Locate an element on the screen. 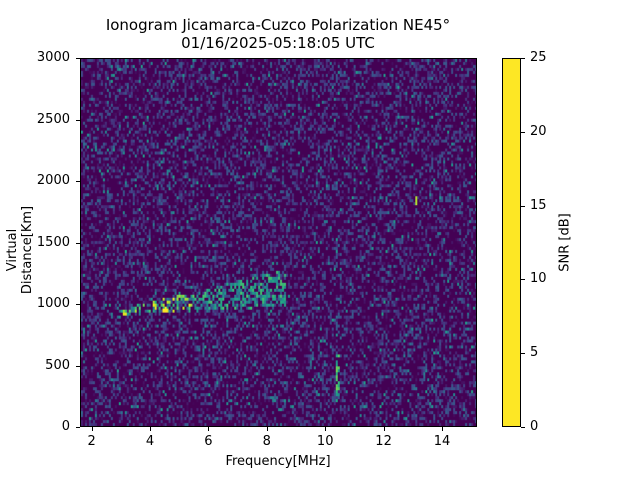 The width and height of the screenshot is (640, 480). x-tick-label: 4 is located at coordinates (150, 441).